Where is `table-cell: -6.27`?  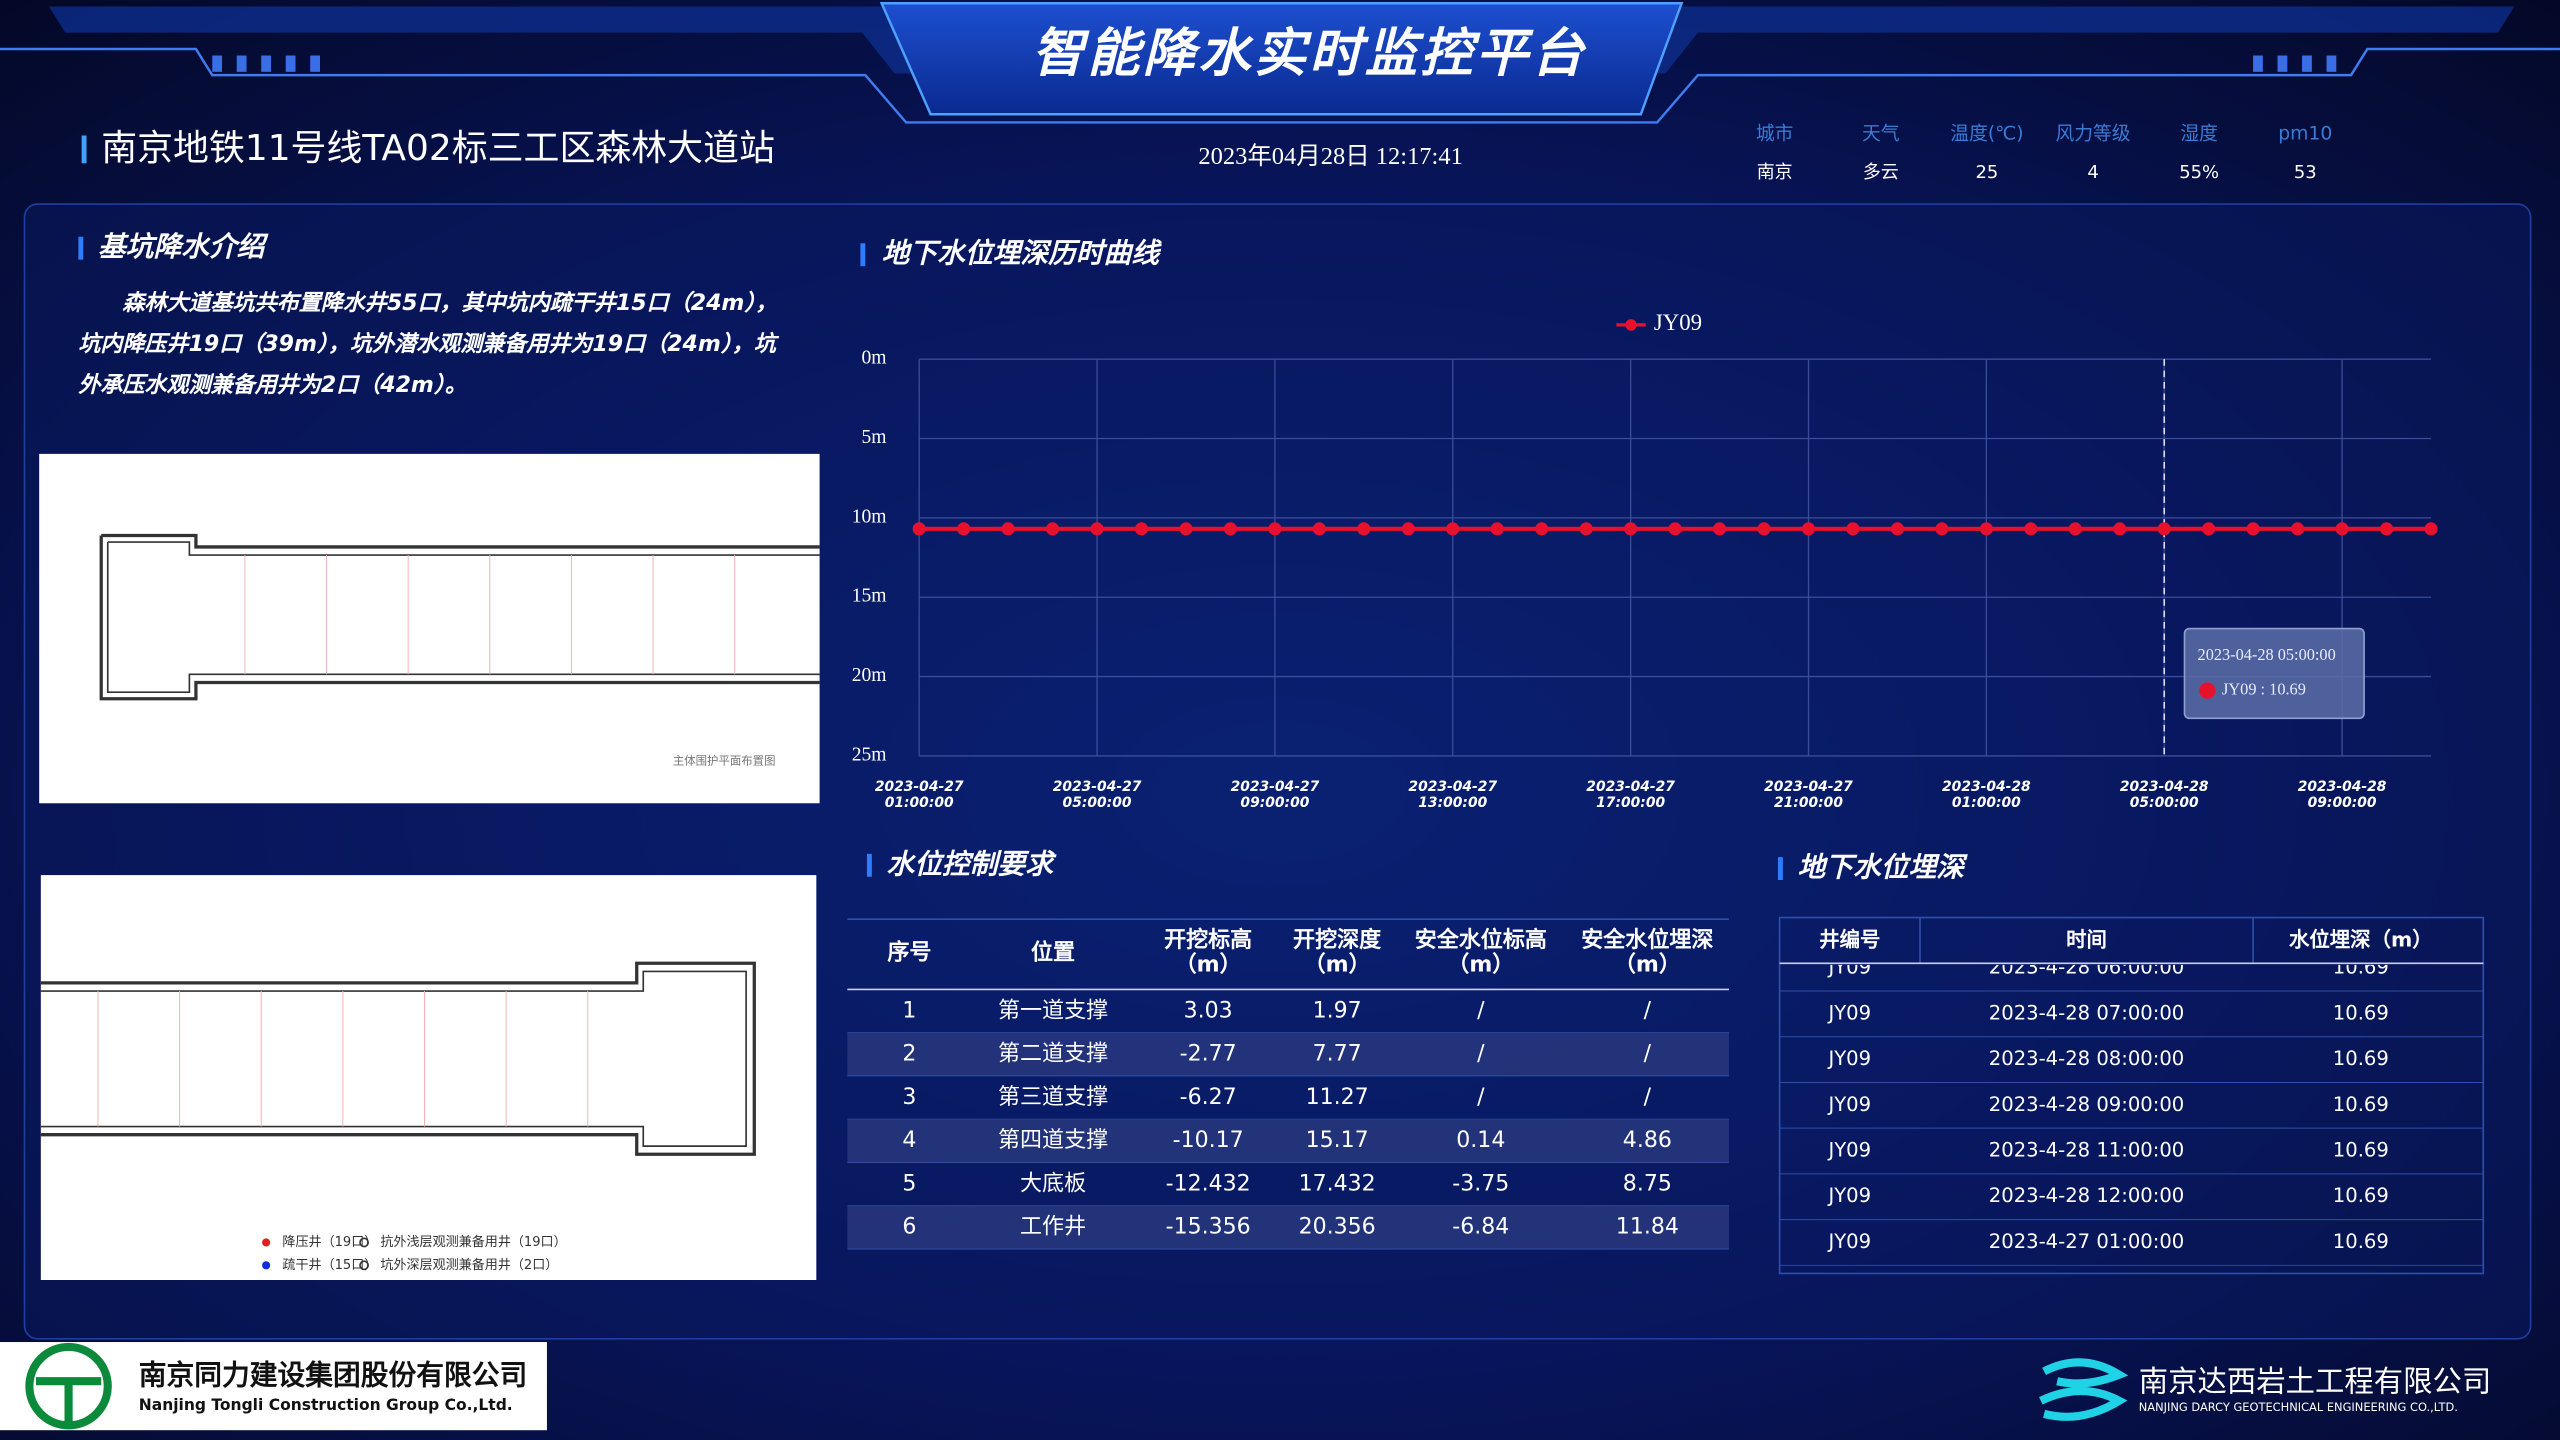 table-cell: -6.27 is located at coordinates (1208, 1097).